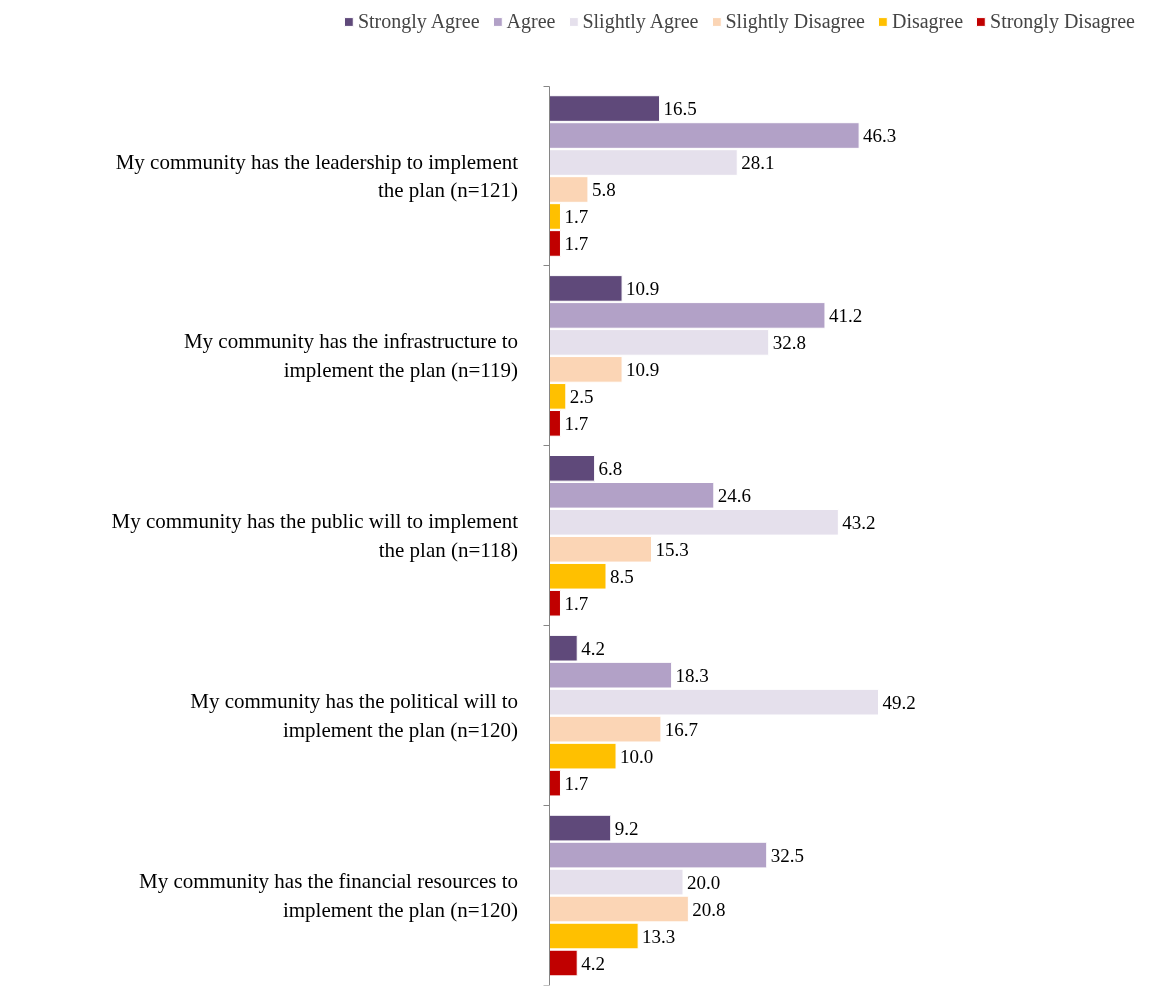  What do you see at coordinates (603, 189) in the screenshot?
I see `data-label: 5.8` at bounding box center [603, 189].